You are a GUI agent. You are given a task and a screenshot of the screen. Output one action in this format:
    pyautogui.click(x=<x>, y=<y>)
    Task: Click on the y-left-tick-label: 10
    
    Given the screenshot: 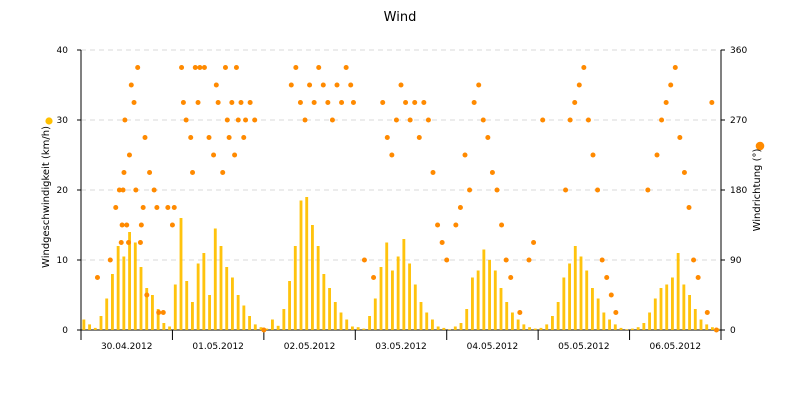 What is the action you would take?
    pyautogui.click(x=63, y=261)
    